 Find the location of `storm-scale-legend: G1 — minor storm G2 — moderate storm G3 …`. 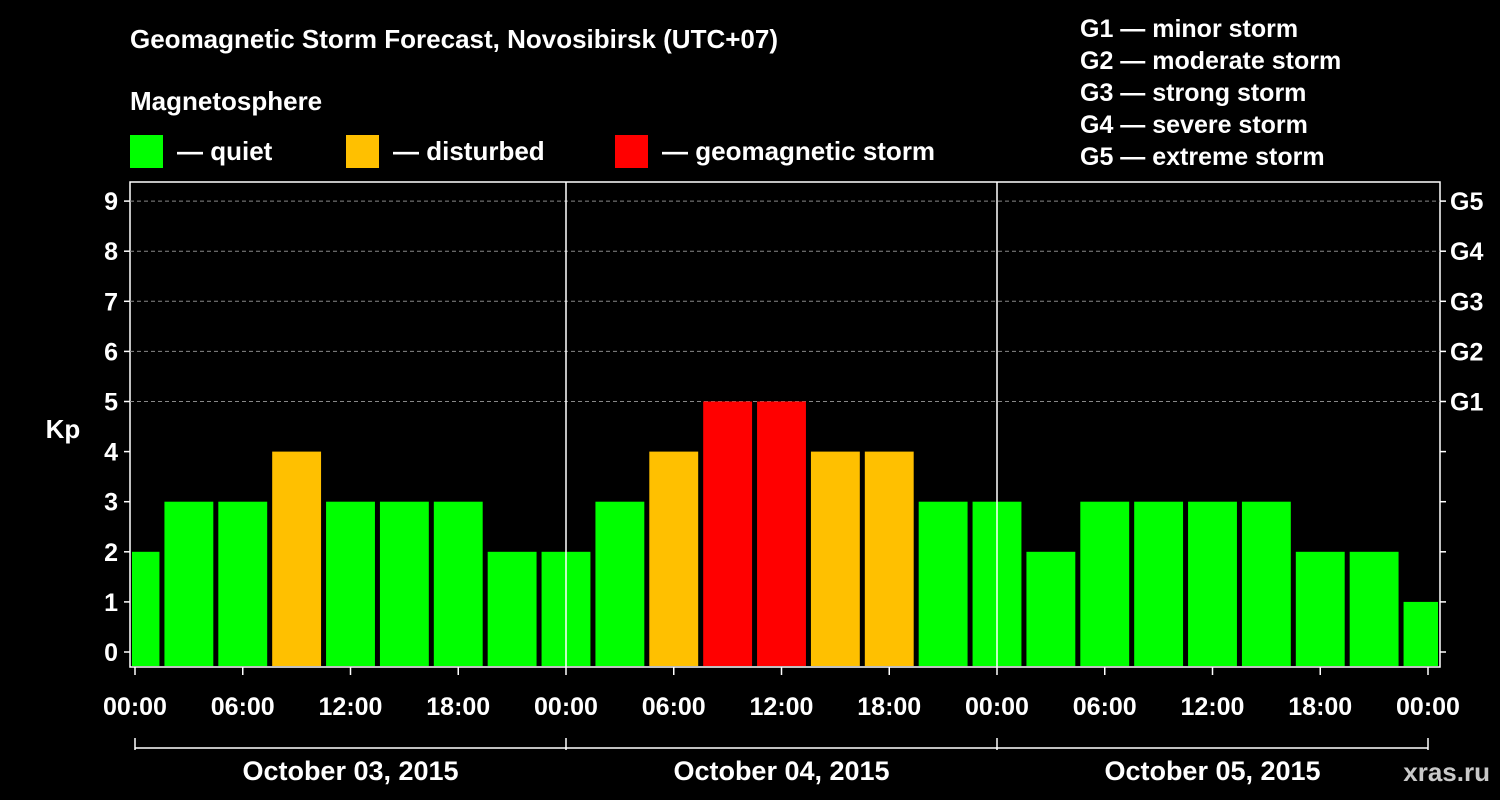

storm-scale-legend: G1 — minor storm G2 — moderate storm G3 … is located at coordinates (1210, 93).